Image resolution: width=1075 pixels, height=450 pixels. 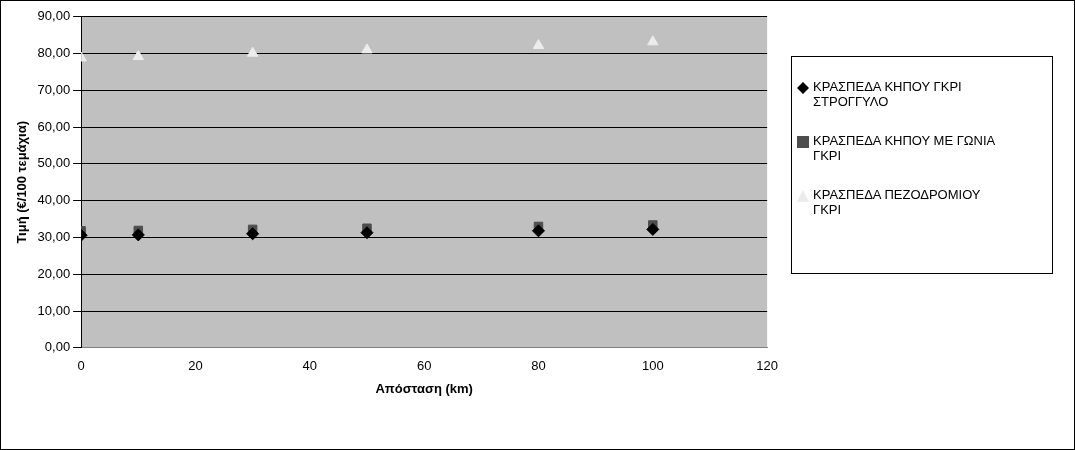 I want to click on legend-label: ΚΡΑΣΠΕΔΑ ΠΕΖΟΔΡΟΜΙΟΥ ΓΚΡΙ, so click(x=897, y=202).